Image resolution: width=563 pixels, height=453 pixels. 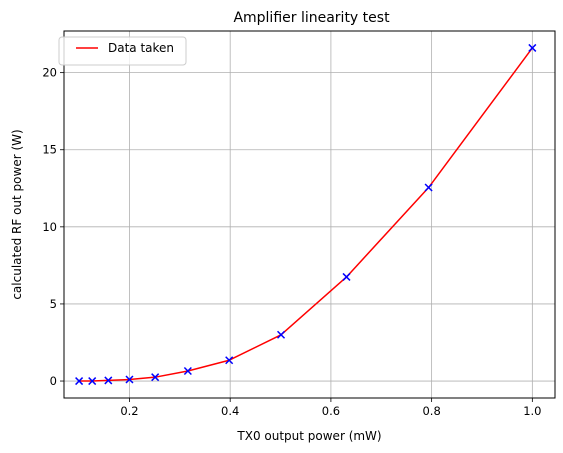 What do you see at coordinates (129, 411) in the screenshot?
I see `x-tick-label: 0.2` at bounding box center [129, 411].